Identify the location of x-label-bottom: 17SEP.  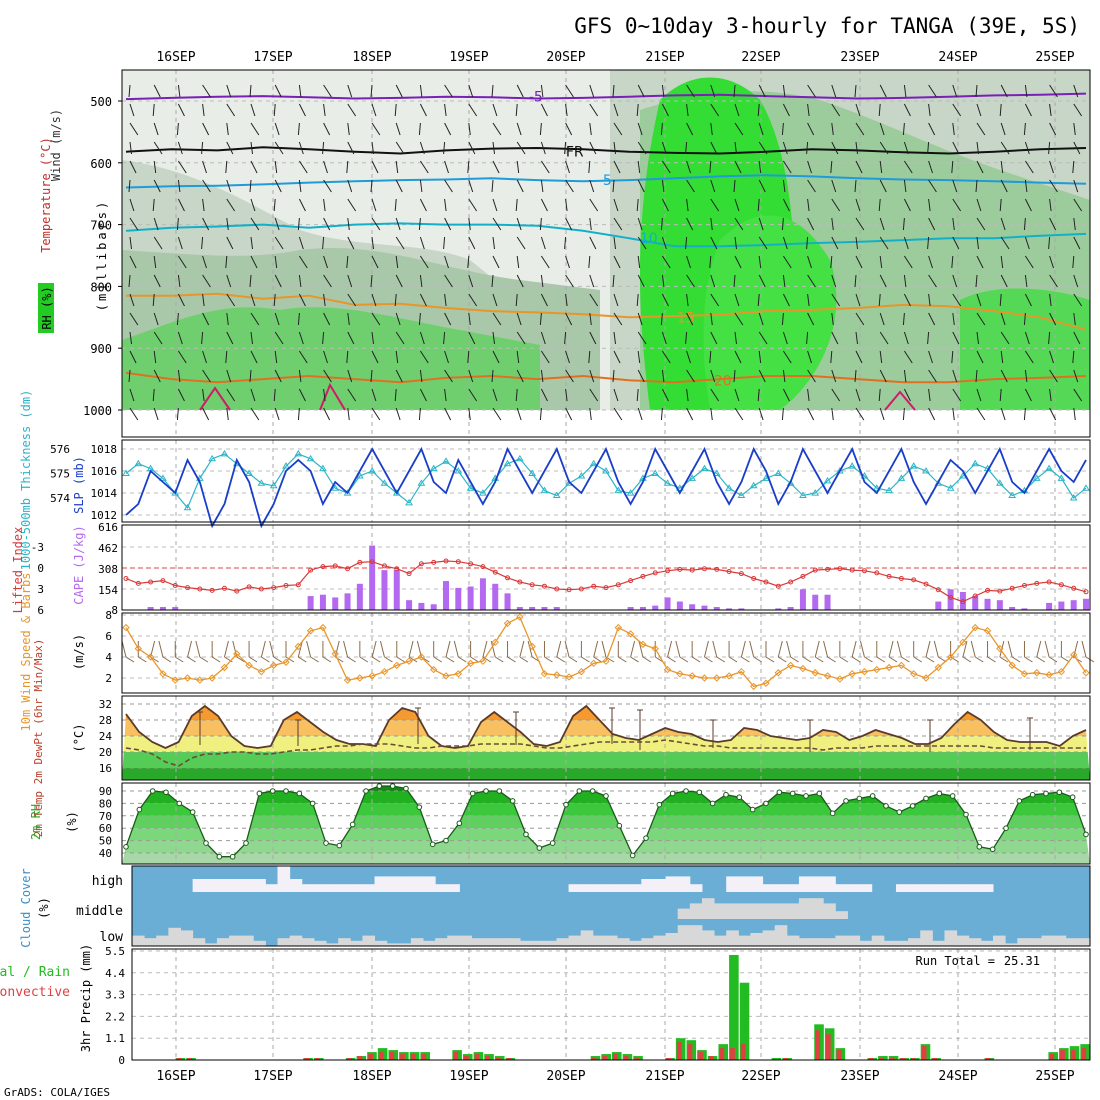
(272, 1076).